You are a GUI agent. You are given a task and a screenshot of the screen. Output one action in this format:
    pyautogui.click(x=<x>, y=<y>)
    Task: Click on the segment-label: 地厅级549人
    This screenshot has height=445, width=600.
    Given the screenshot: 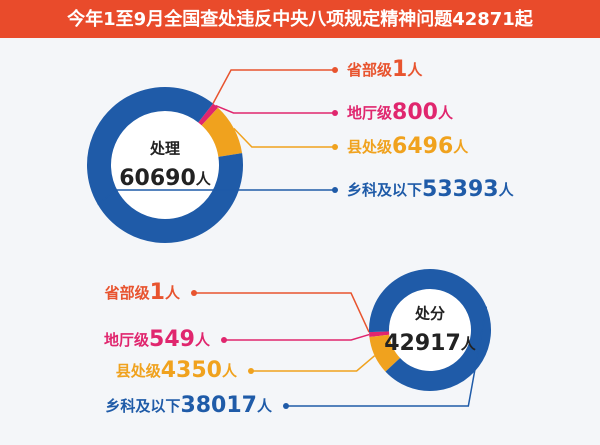 What is the action you would take?
    pyautogui.click(x=157, y=339)
    